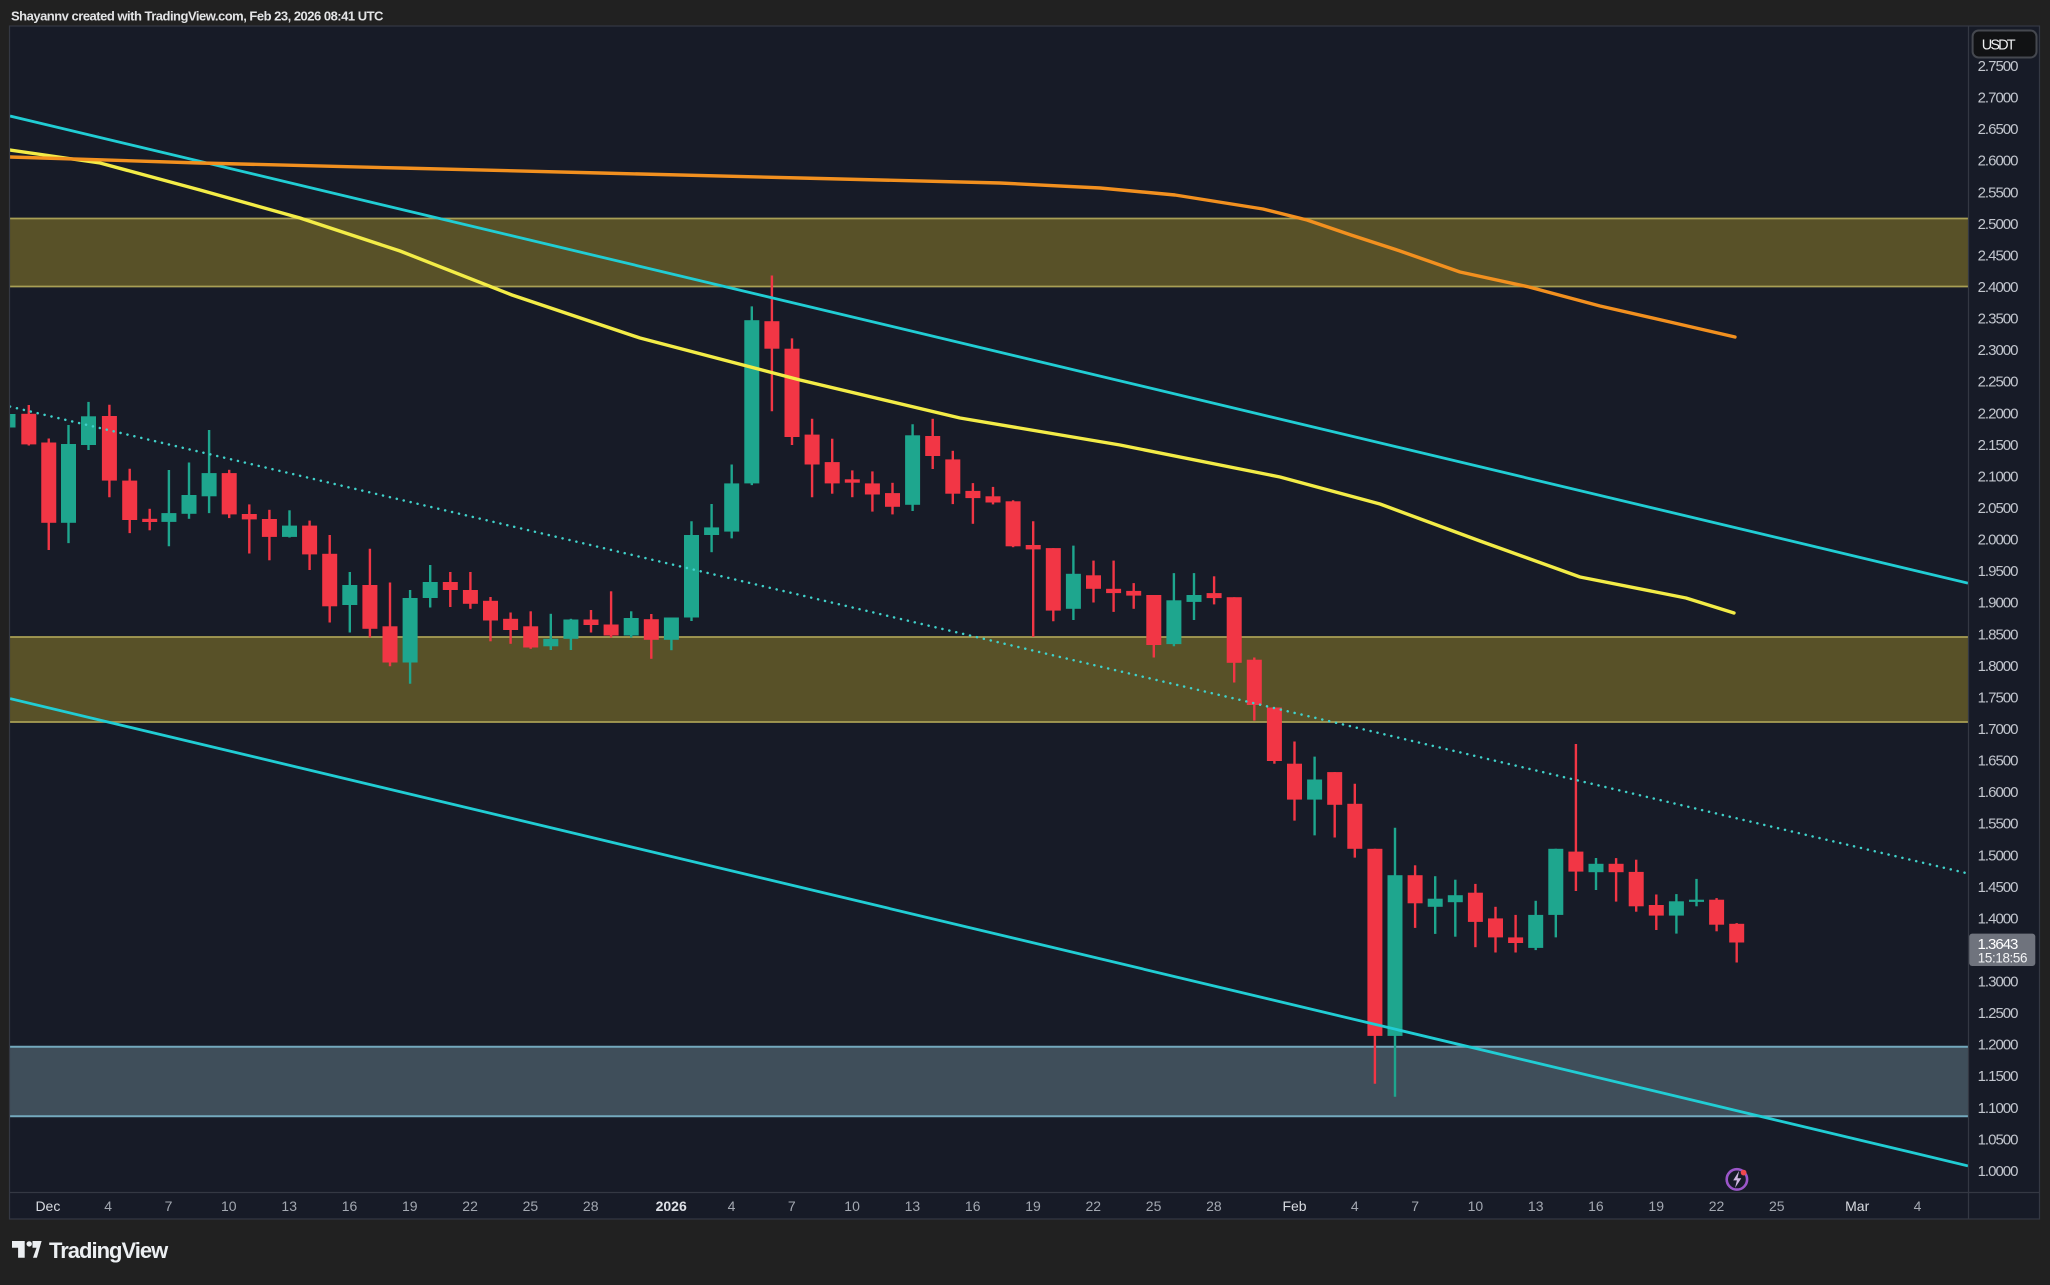 The height and width of the screenshot is (1285, 2050). I want to click on svg-text: 2.4500, so click(1998, 255).